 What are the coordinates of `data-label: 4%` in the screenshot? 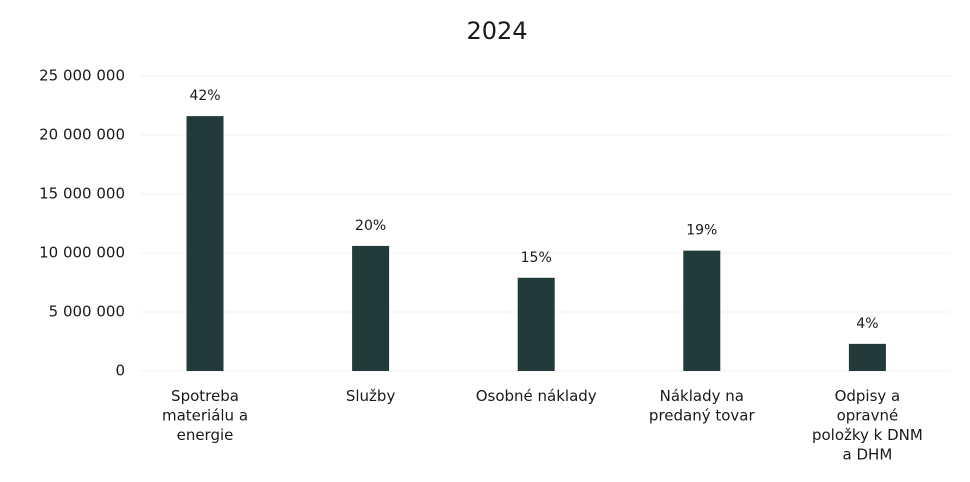 It's located at (867, 324).